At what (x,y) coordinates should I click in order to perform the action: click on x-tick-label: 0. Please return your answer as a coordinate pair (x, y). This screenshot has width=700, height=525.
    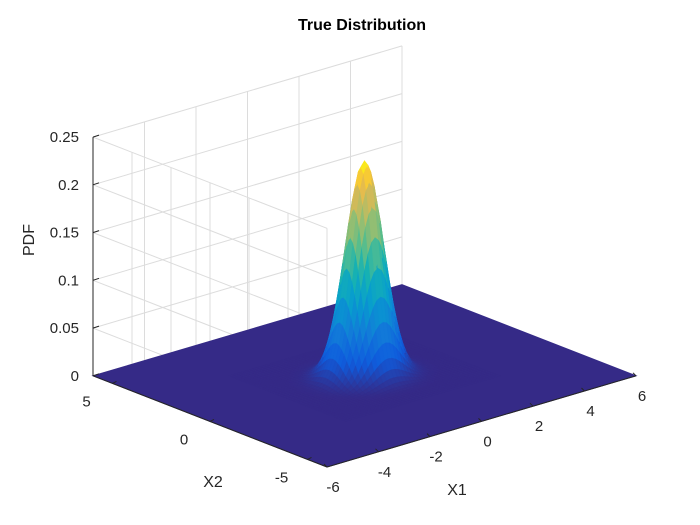
    Looking at the image, I should click on (487, 441).